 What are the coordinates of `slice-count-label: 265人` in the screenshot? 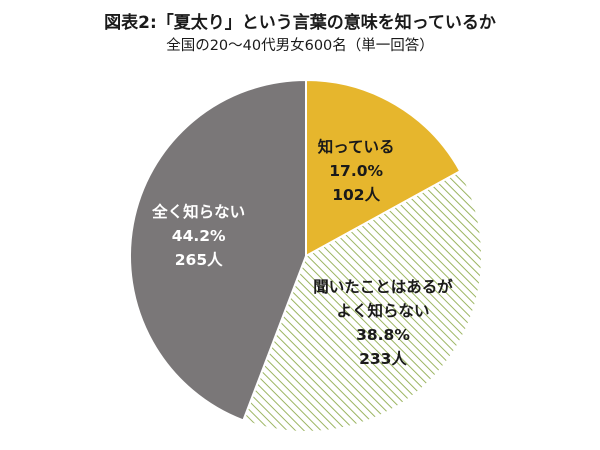 It's located at (199, 260).